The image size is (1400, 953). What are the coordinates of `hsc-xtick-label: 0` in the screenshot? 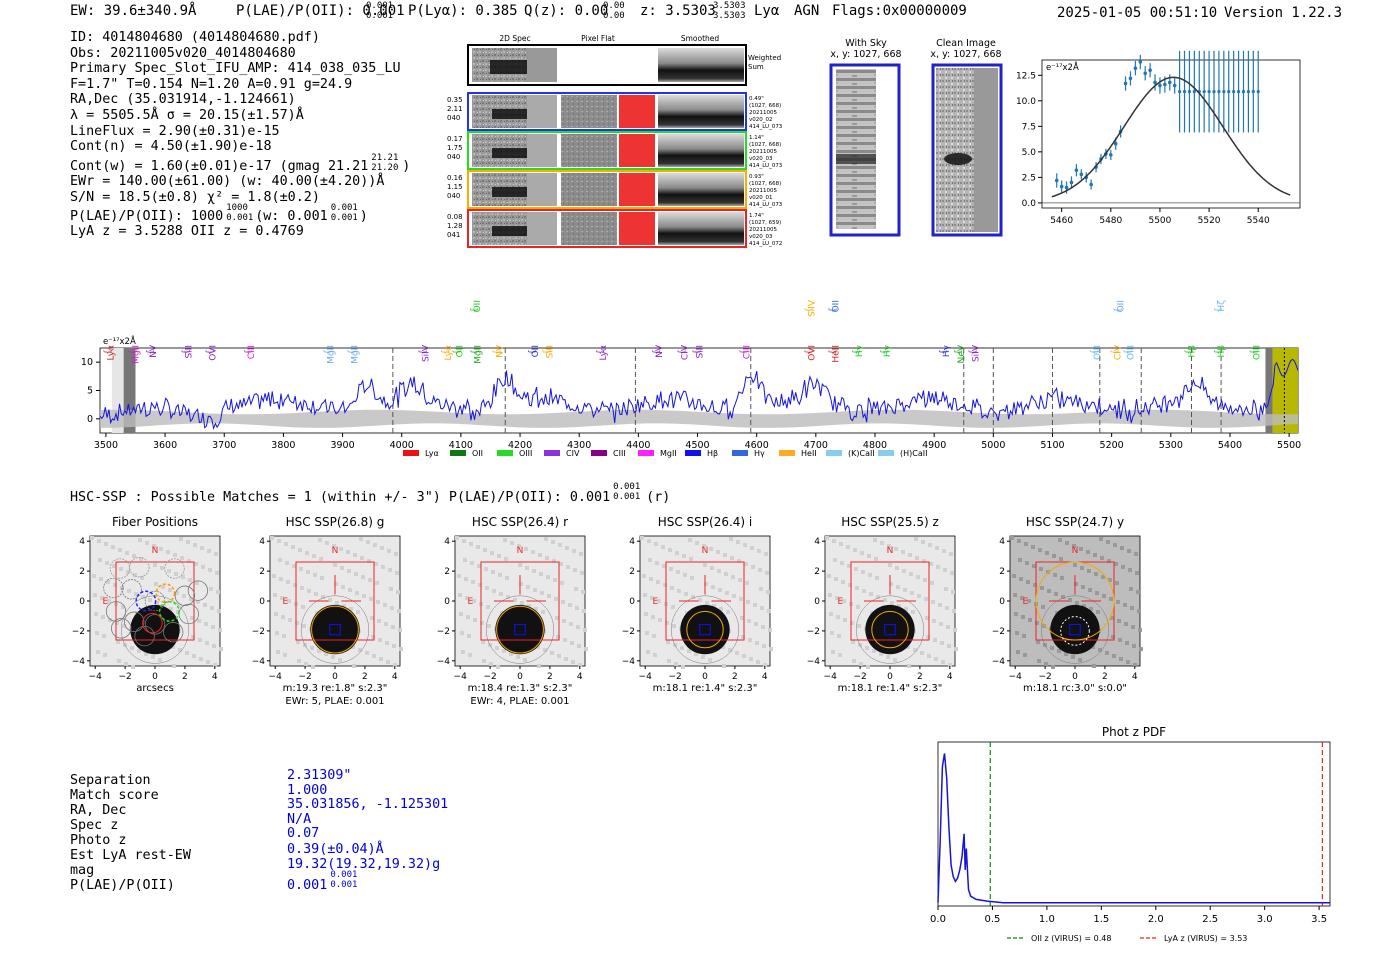 It's located at (890, 677).